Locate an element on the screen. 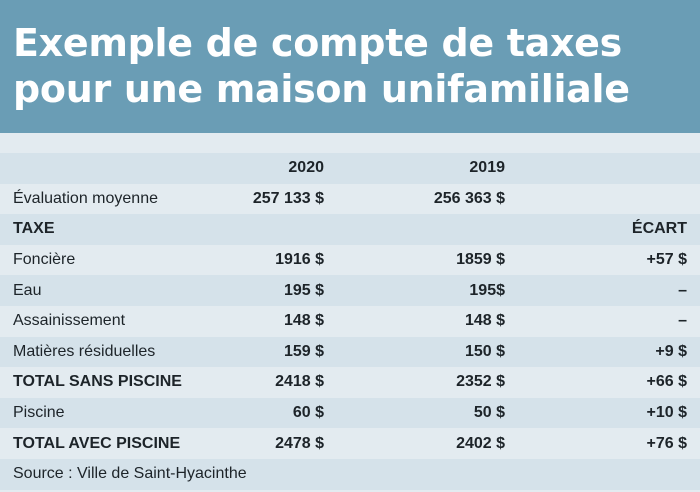 The height and width of the screenshot is (492, 700). row-ecart: +66 $ is located at coordinates (666, 382).